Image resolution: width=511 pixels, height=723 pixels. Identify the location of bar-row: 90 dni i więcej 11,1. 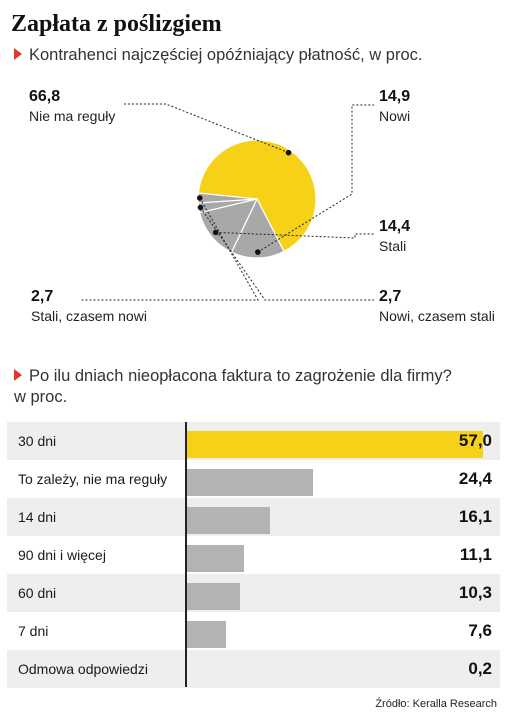
(253, 555).